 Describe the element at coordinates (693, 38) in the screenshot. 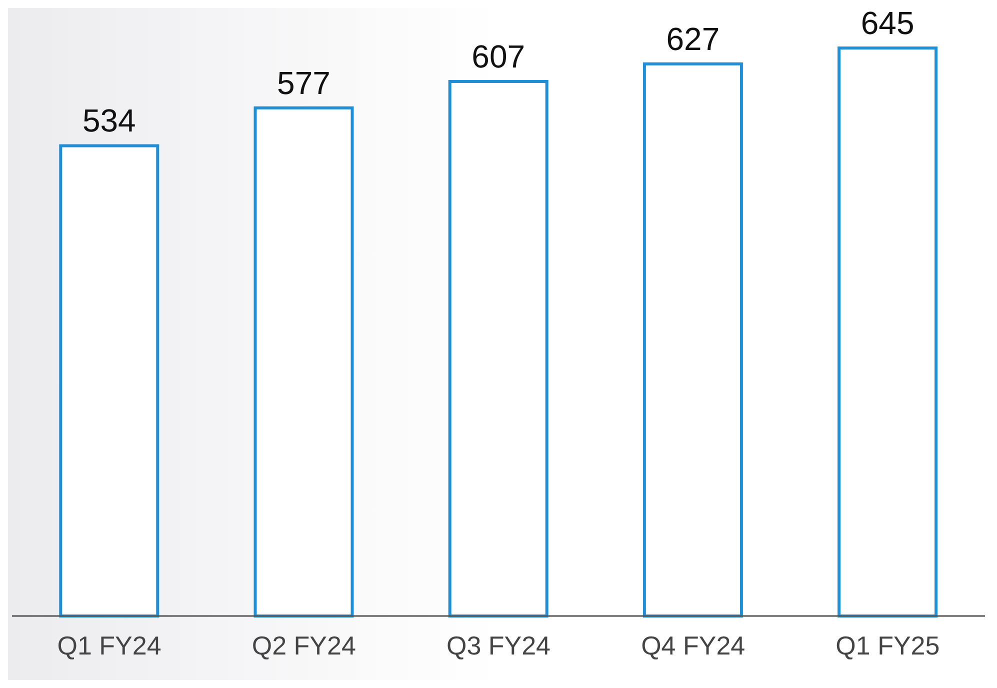

I see `data-label: 627` at that location.